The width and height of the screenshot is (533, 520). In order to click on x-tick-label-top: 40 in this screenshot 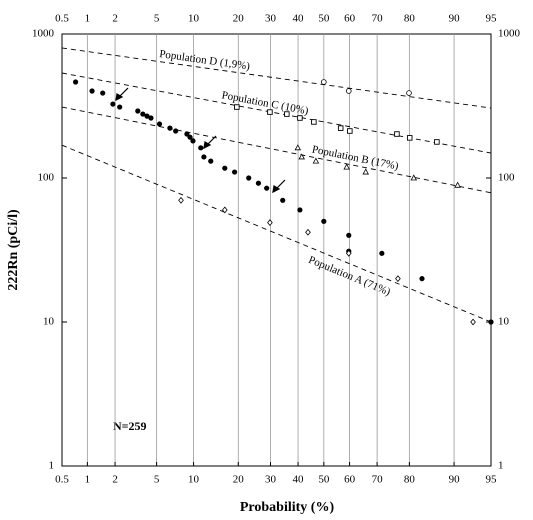, I will do `click(299, 19)`.